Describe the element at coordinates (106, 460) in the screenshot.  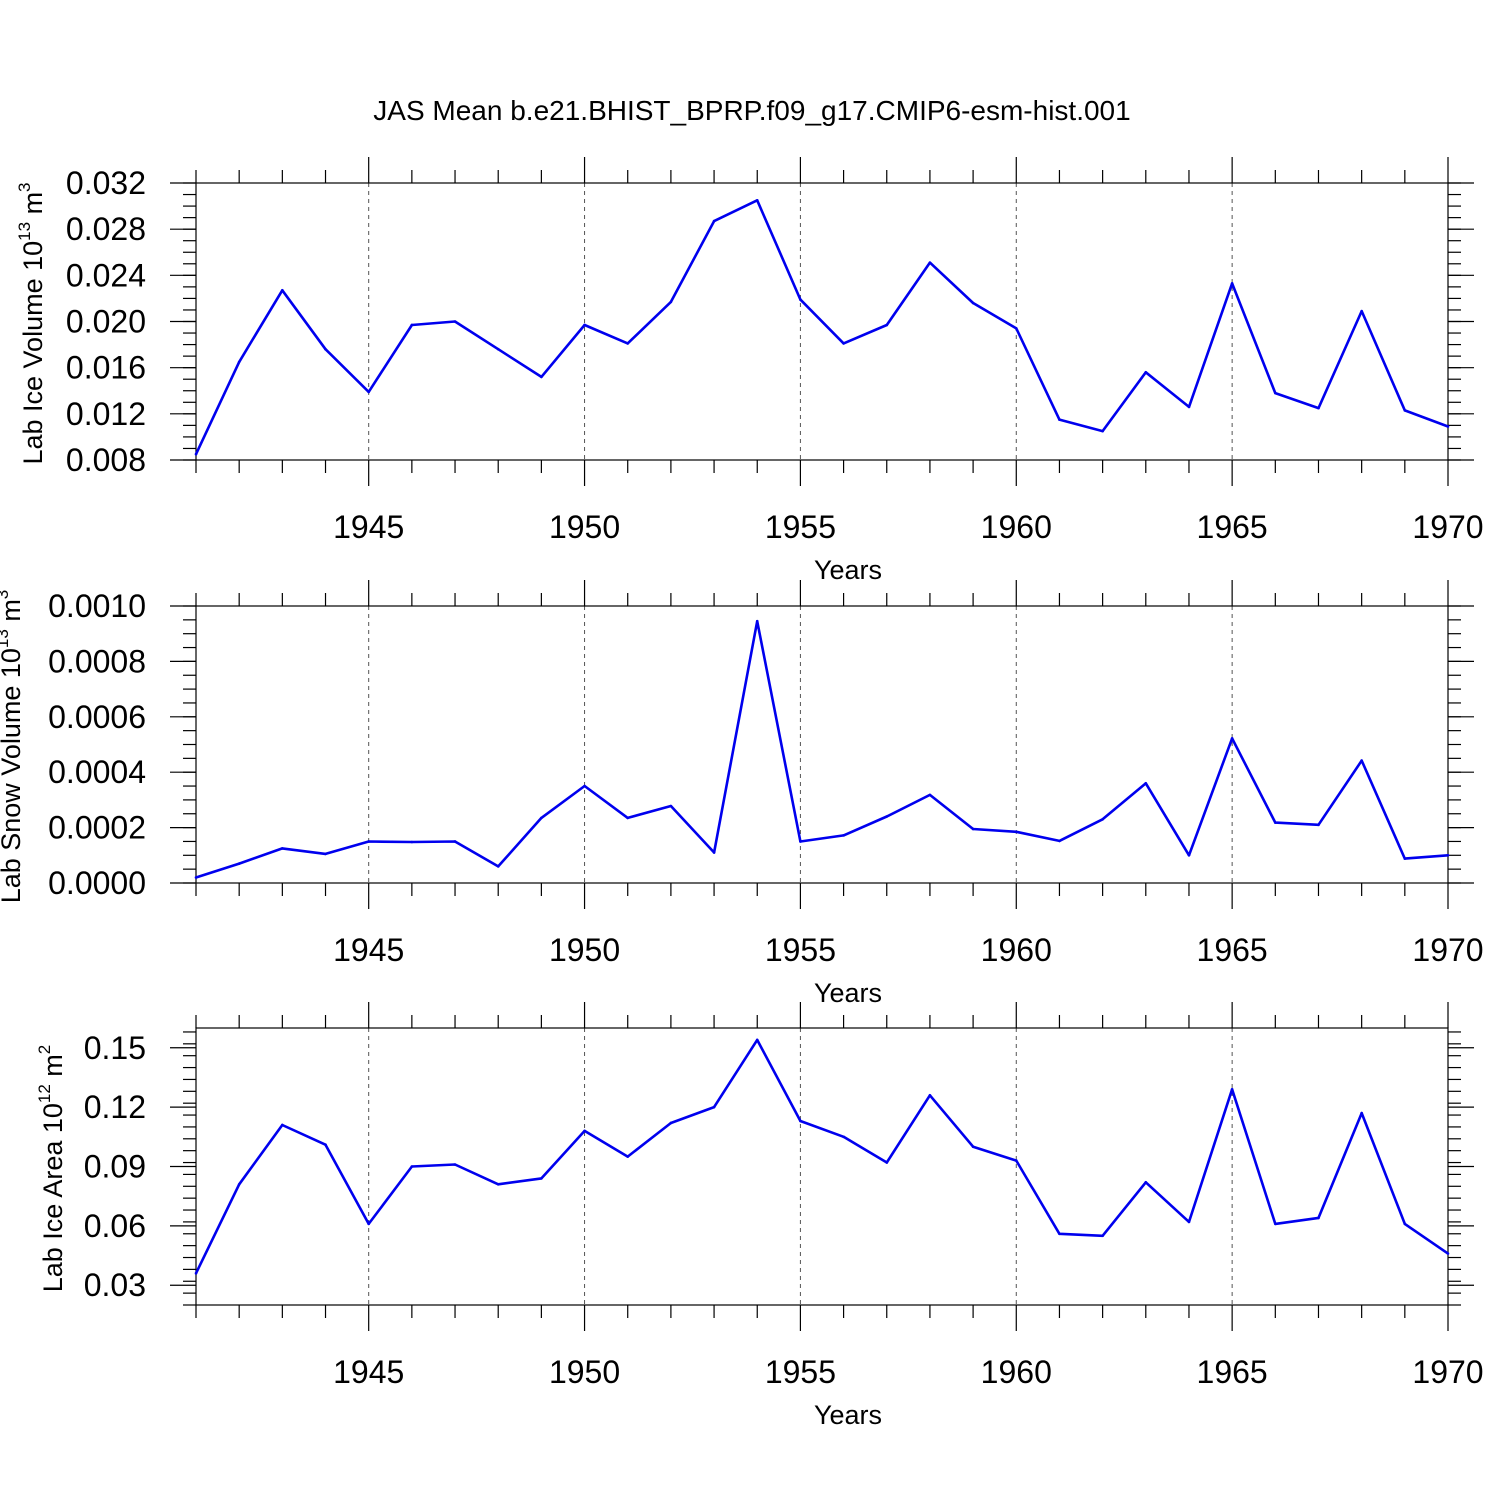
I see `y-tick-label: 0.008` at that location.